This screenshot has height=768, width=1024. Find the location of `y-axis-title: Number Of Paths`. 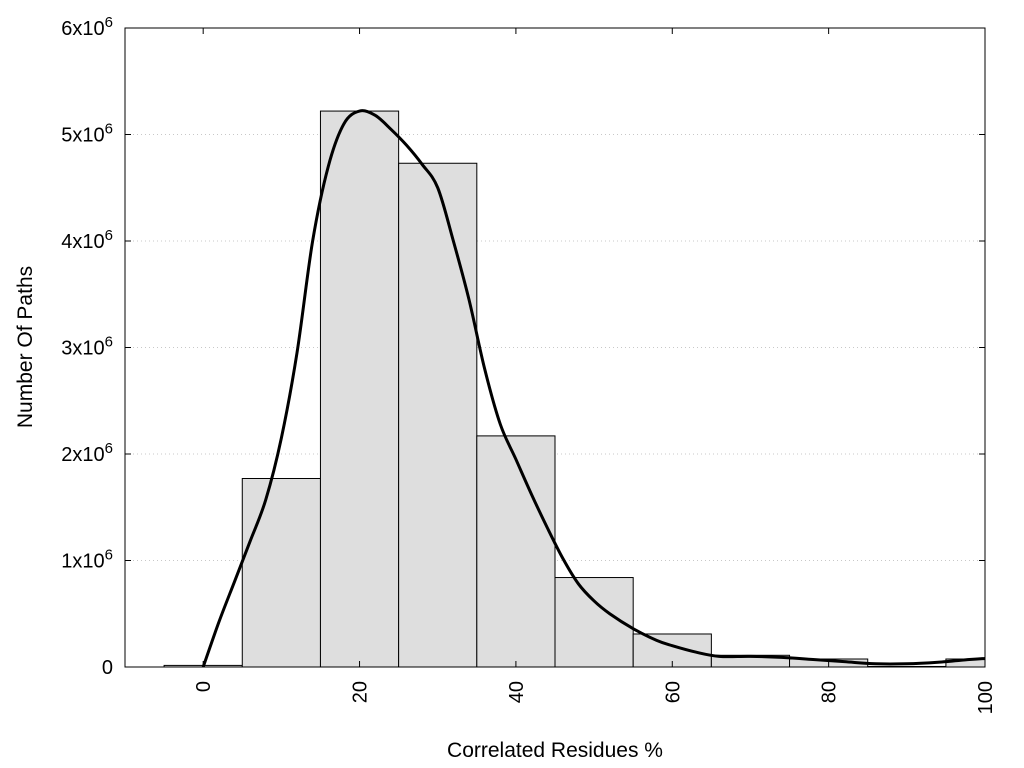

y-axis-title: Number Of Paths is located at coordinates (25, 347).